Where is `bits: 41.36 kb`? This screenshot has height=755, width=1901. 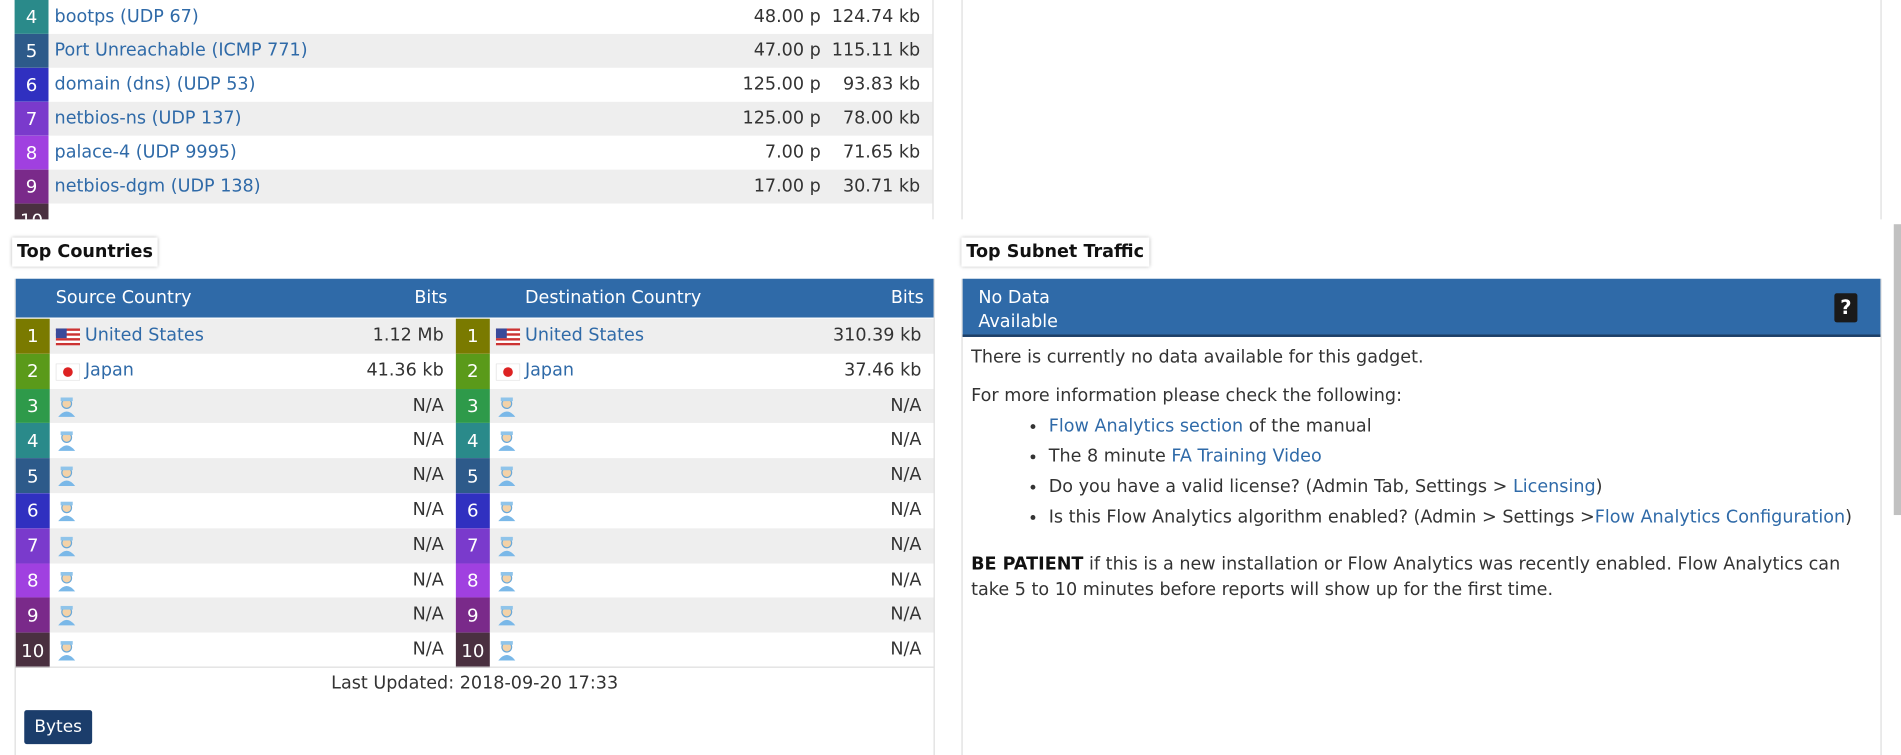 bits: 41.36 kb is located at coordinates (405, 370).